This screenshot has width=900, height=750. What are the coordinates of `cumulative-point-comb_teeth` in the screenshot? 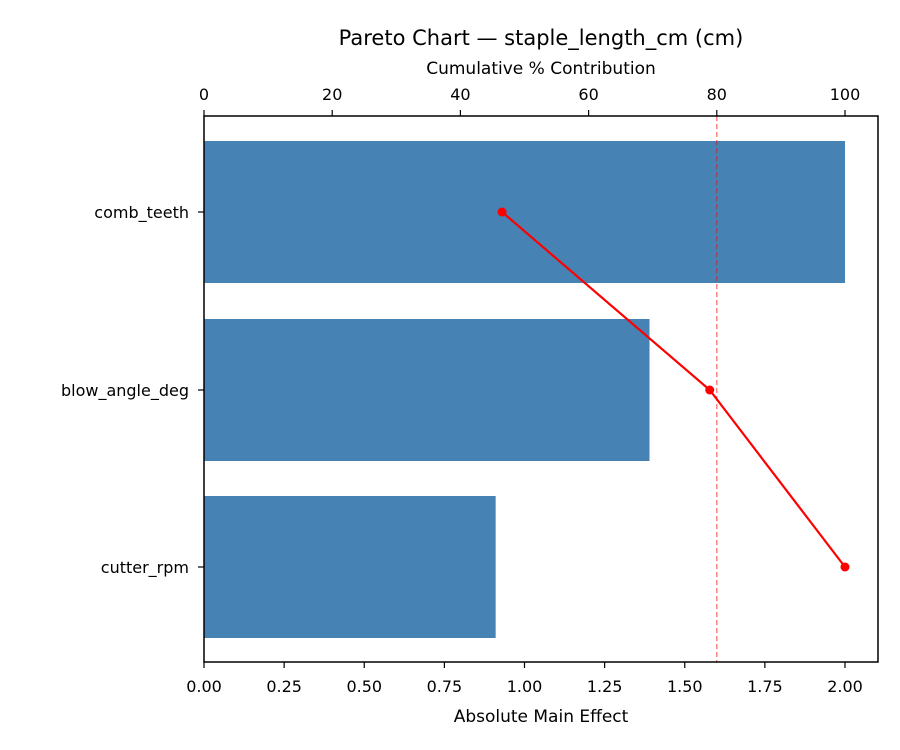 It's located at (502, 212).